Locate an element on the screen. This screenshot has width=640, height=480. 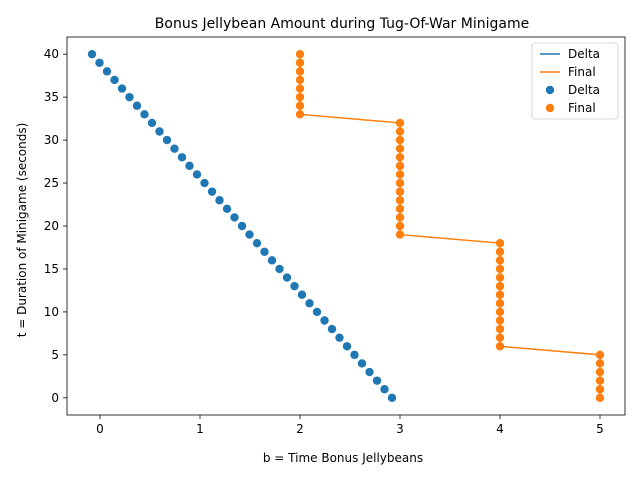
y-tick-label: 15 is located at coordinates (51, 269).